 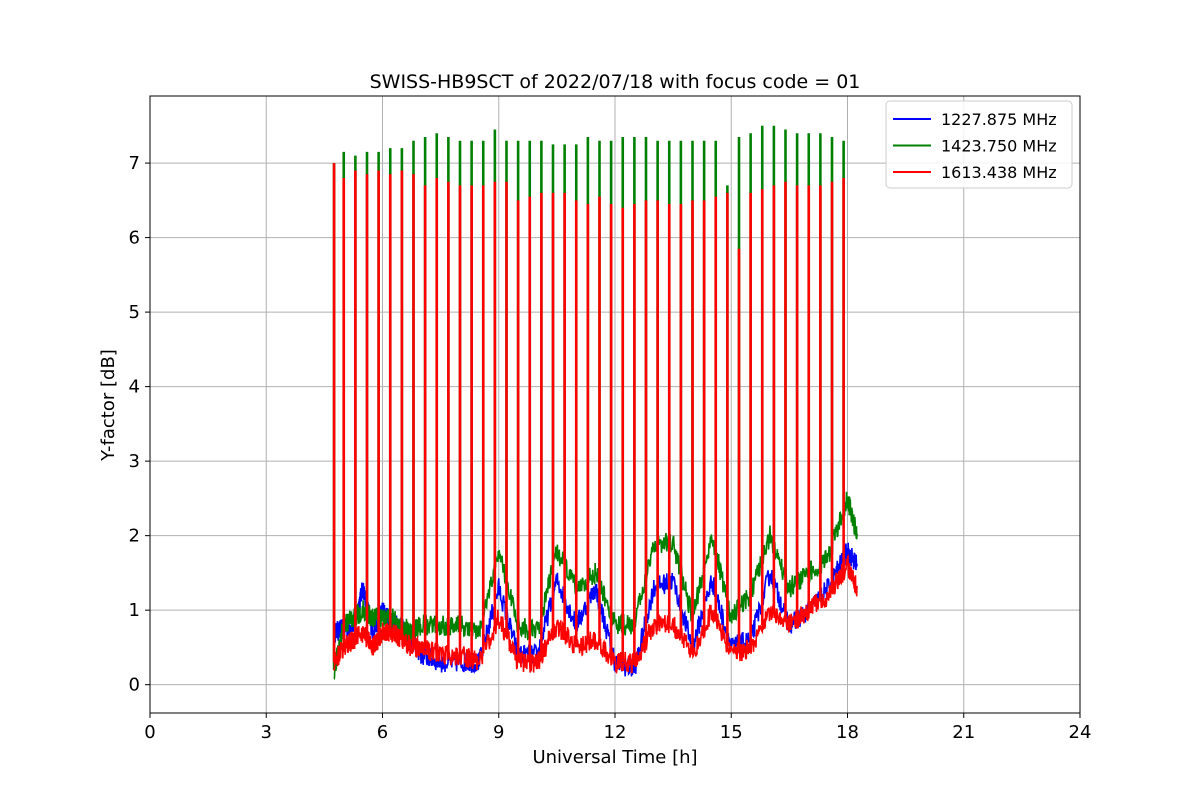 I want to click on x-tick-label: 12, so click(x=615, y=732).